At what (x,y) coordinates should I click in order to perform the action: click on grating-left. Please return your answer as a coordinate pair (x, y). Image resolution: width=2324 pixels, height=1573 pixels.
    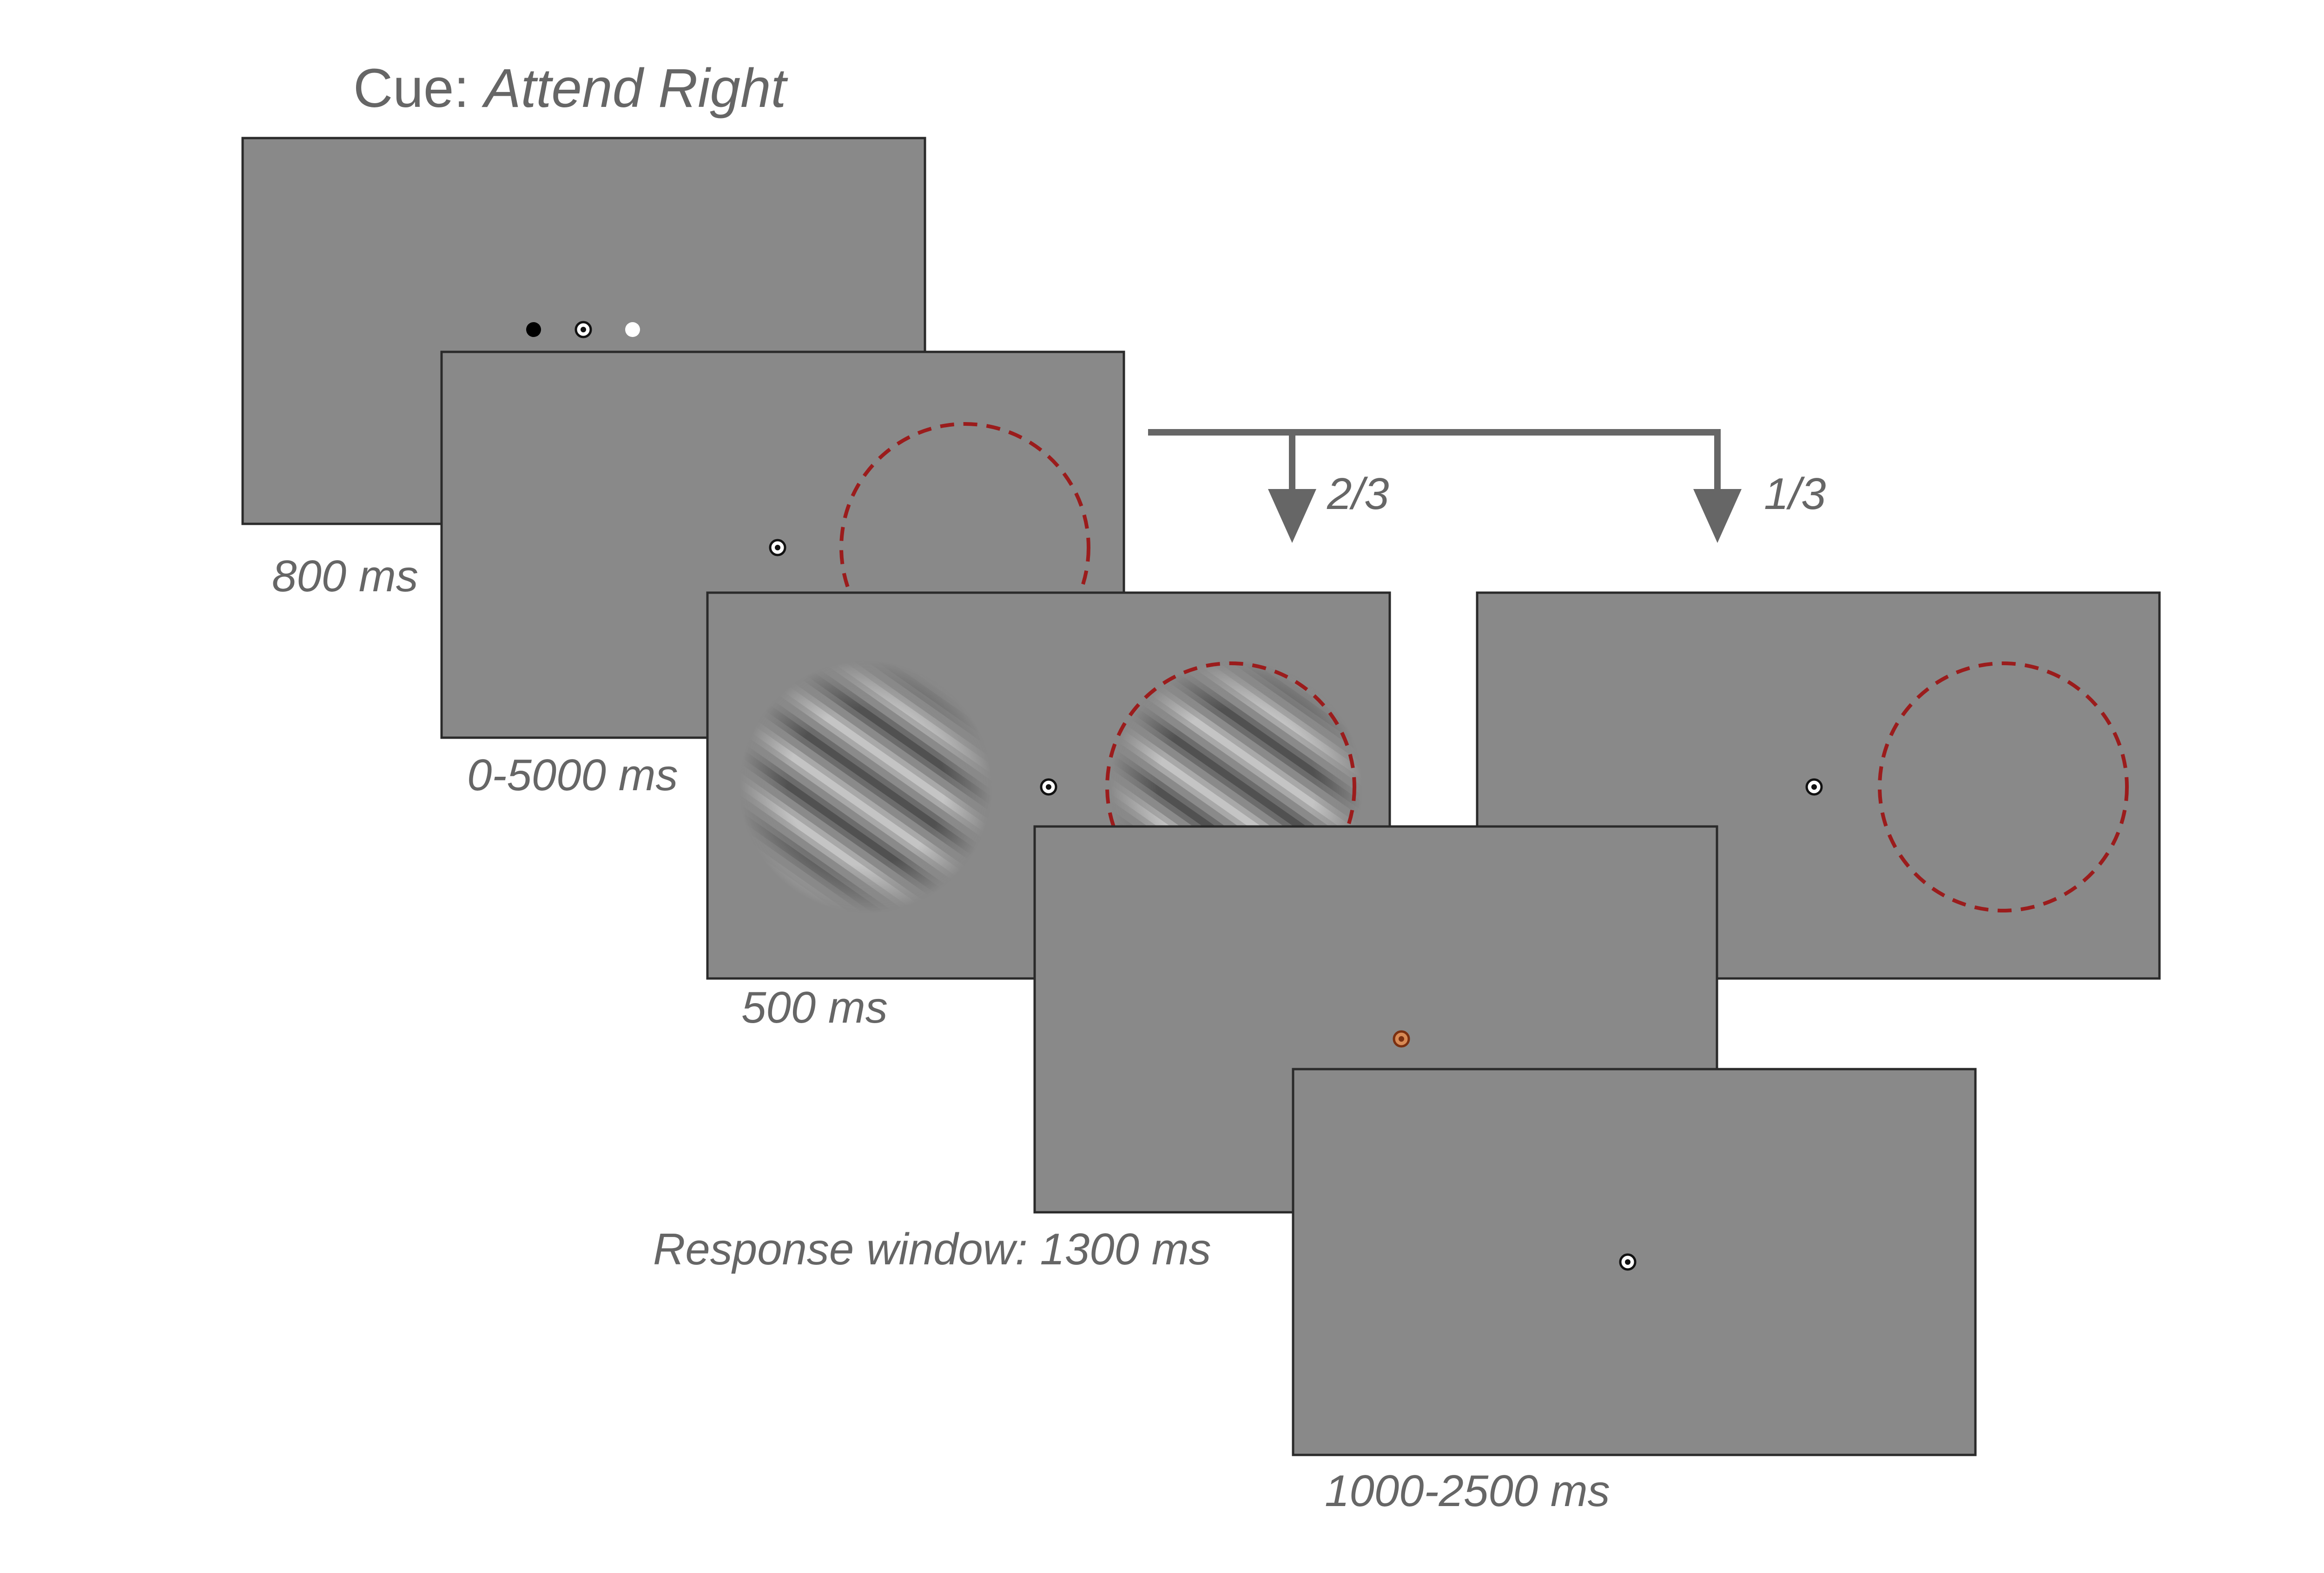
    Looking at the image, I should click on (867, 788).